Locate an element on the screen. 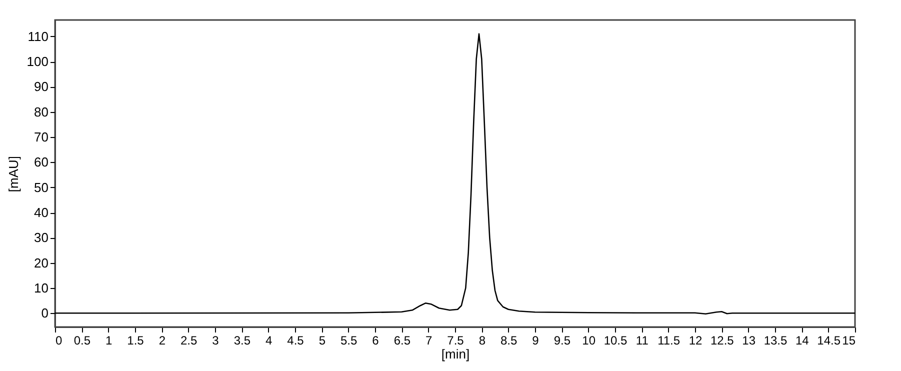 Image resolution: width=901 pixels, height=371 pixels. x-tick-label: 1 is located at coordinates (108, 341).